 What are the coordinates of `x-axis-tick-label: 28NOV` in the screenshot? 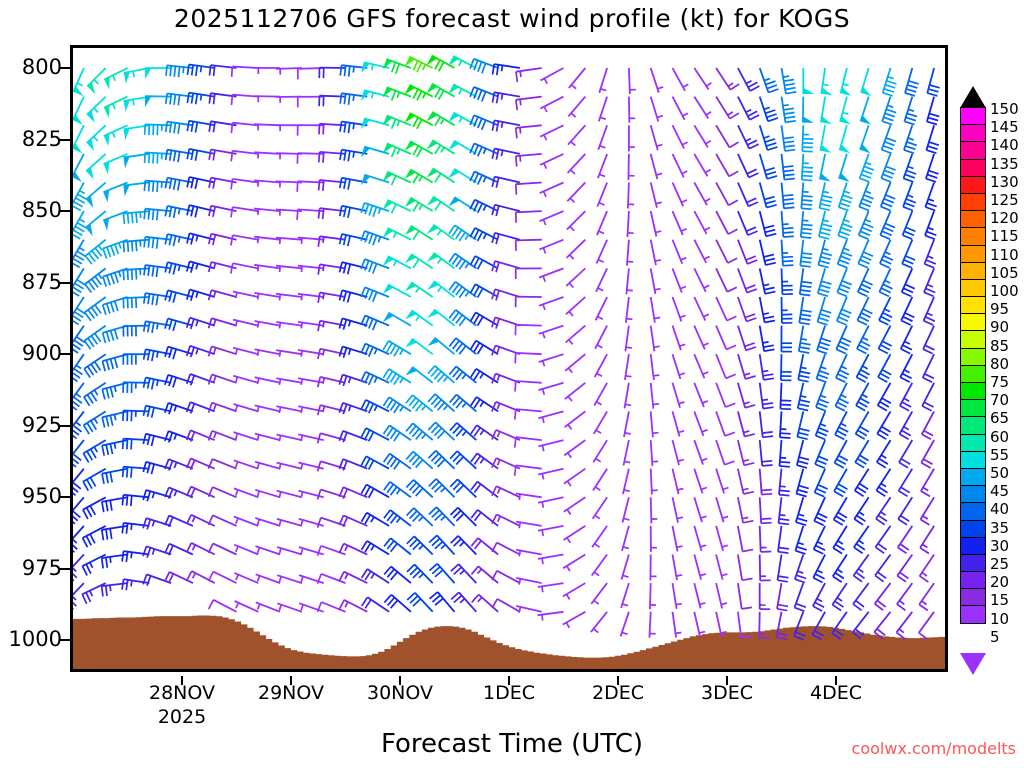 It's located at (182, 693).